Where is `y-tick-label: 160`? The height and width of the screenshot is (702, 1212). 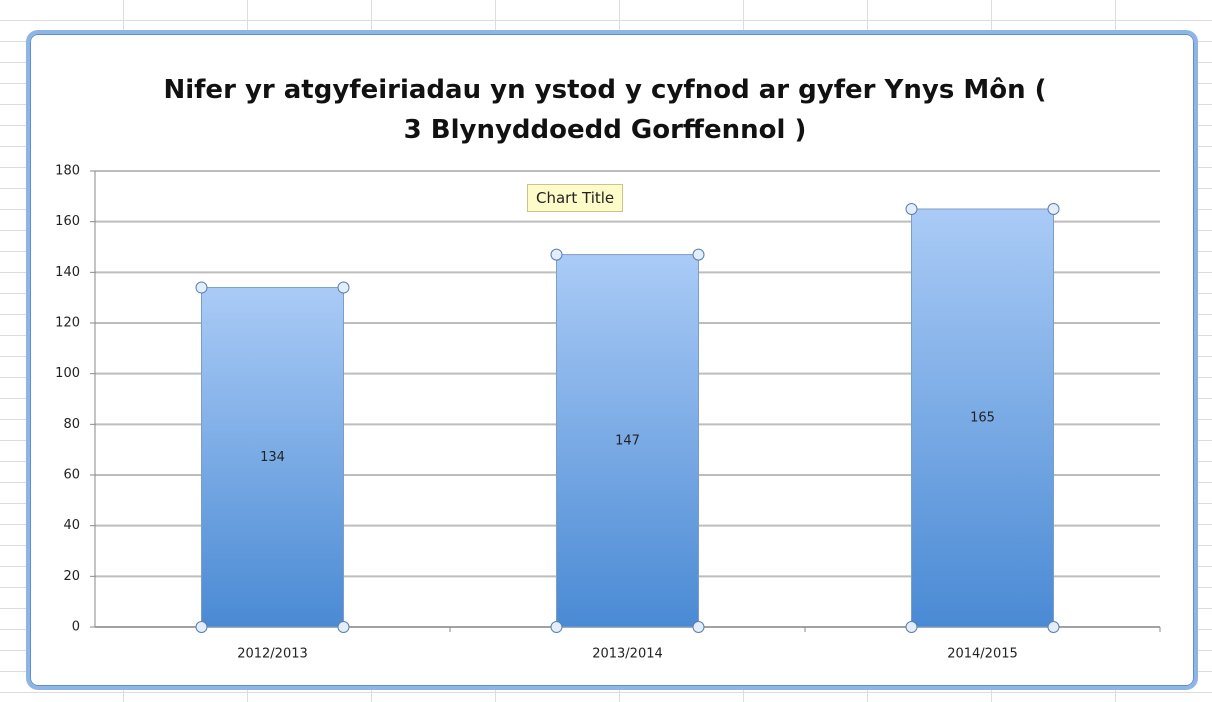 y-tick-label: 160 is located at coordinates (67, 221).